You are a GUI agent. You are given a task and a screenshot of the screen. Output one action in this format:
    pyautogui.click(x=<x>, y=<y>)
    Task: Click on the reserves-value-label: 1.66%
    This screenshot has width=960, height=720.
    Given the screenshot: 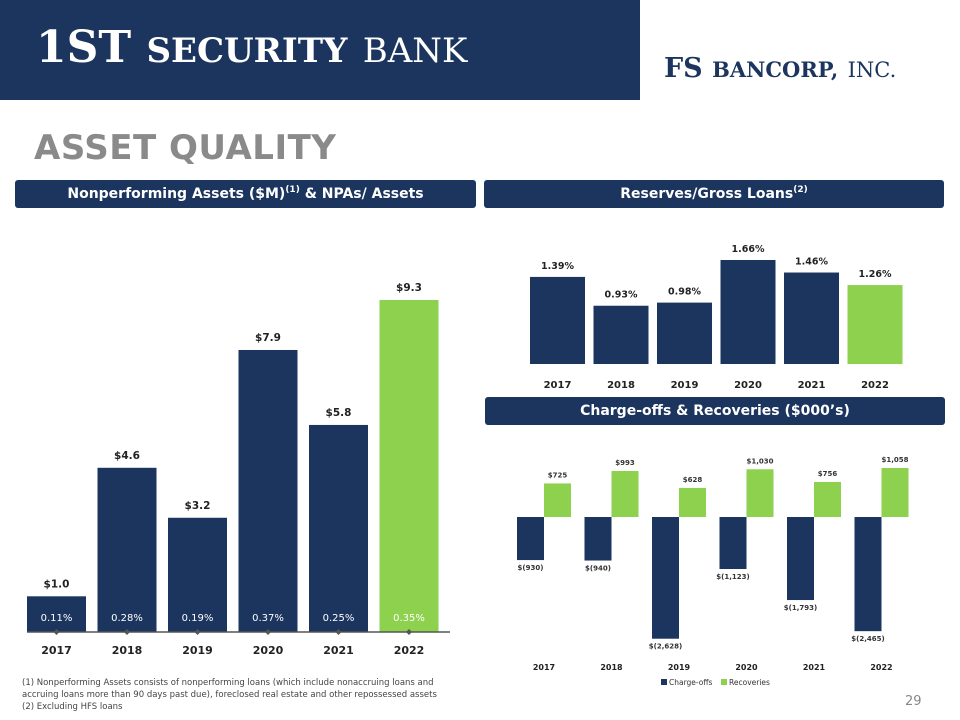 What is the action you would take?
    pyautogui.click(x=748, y=249)
    